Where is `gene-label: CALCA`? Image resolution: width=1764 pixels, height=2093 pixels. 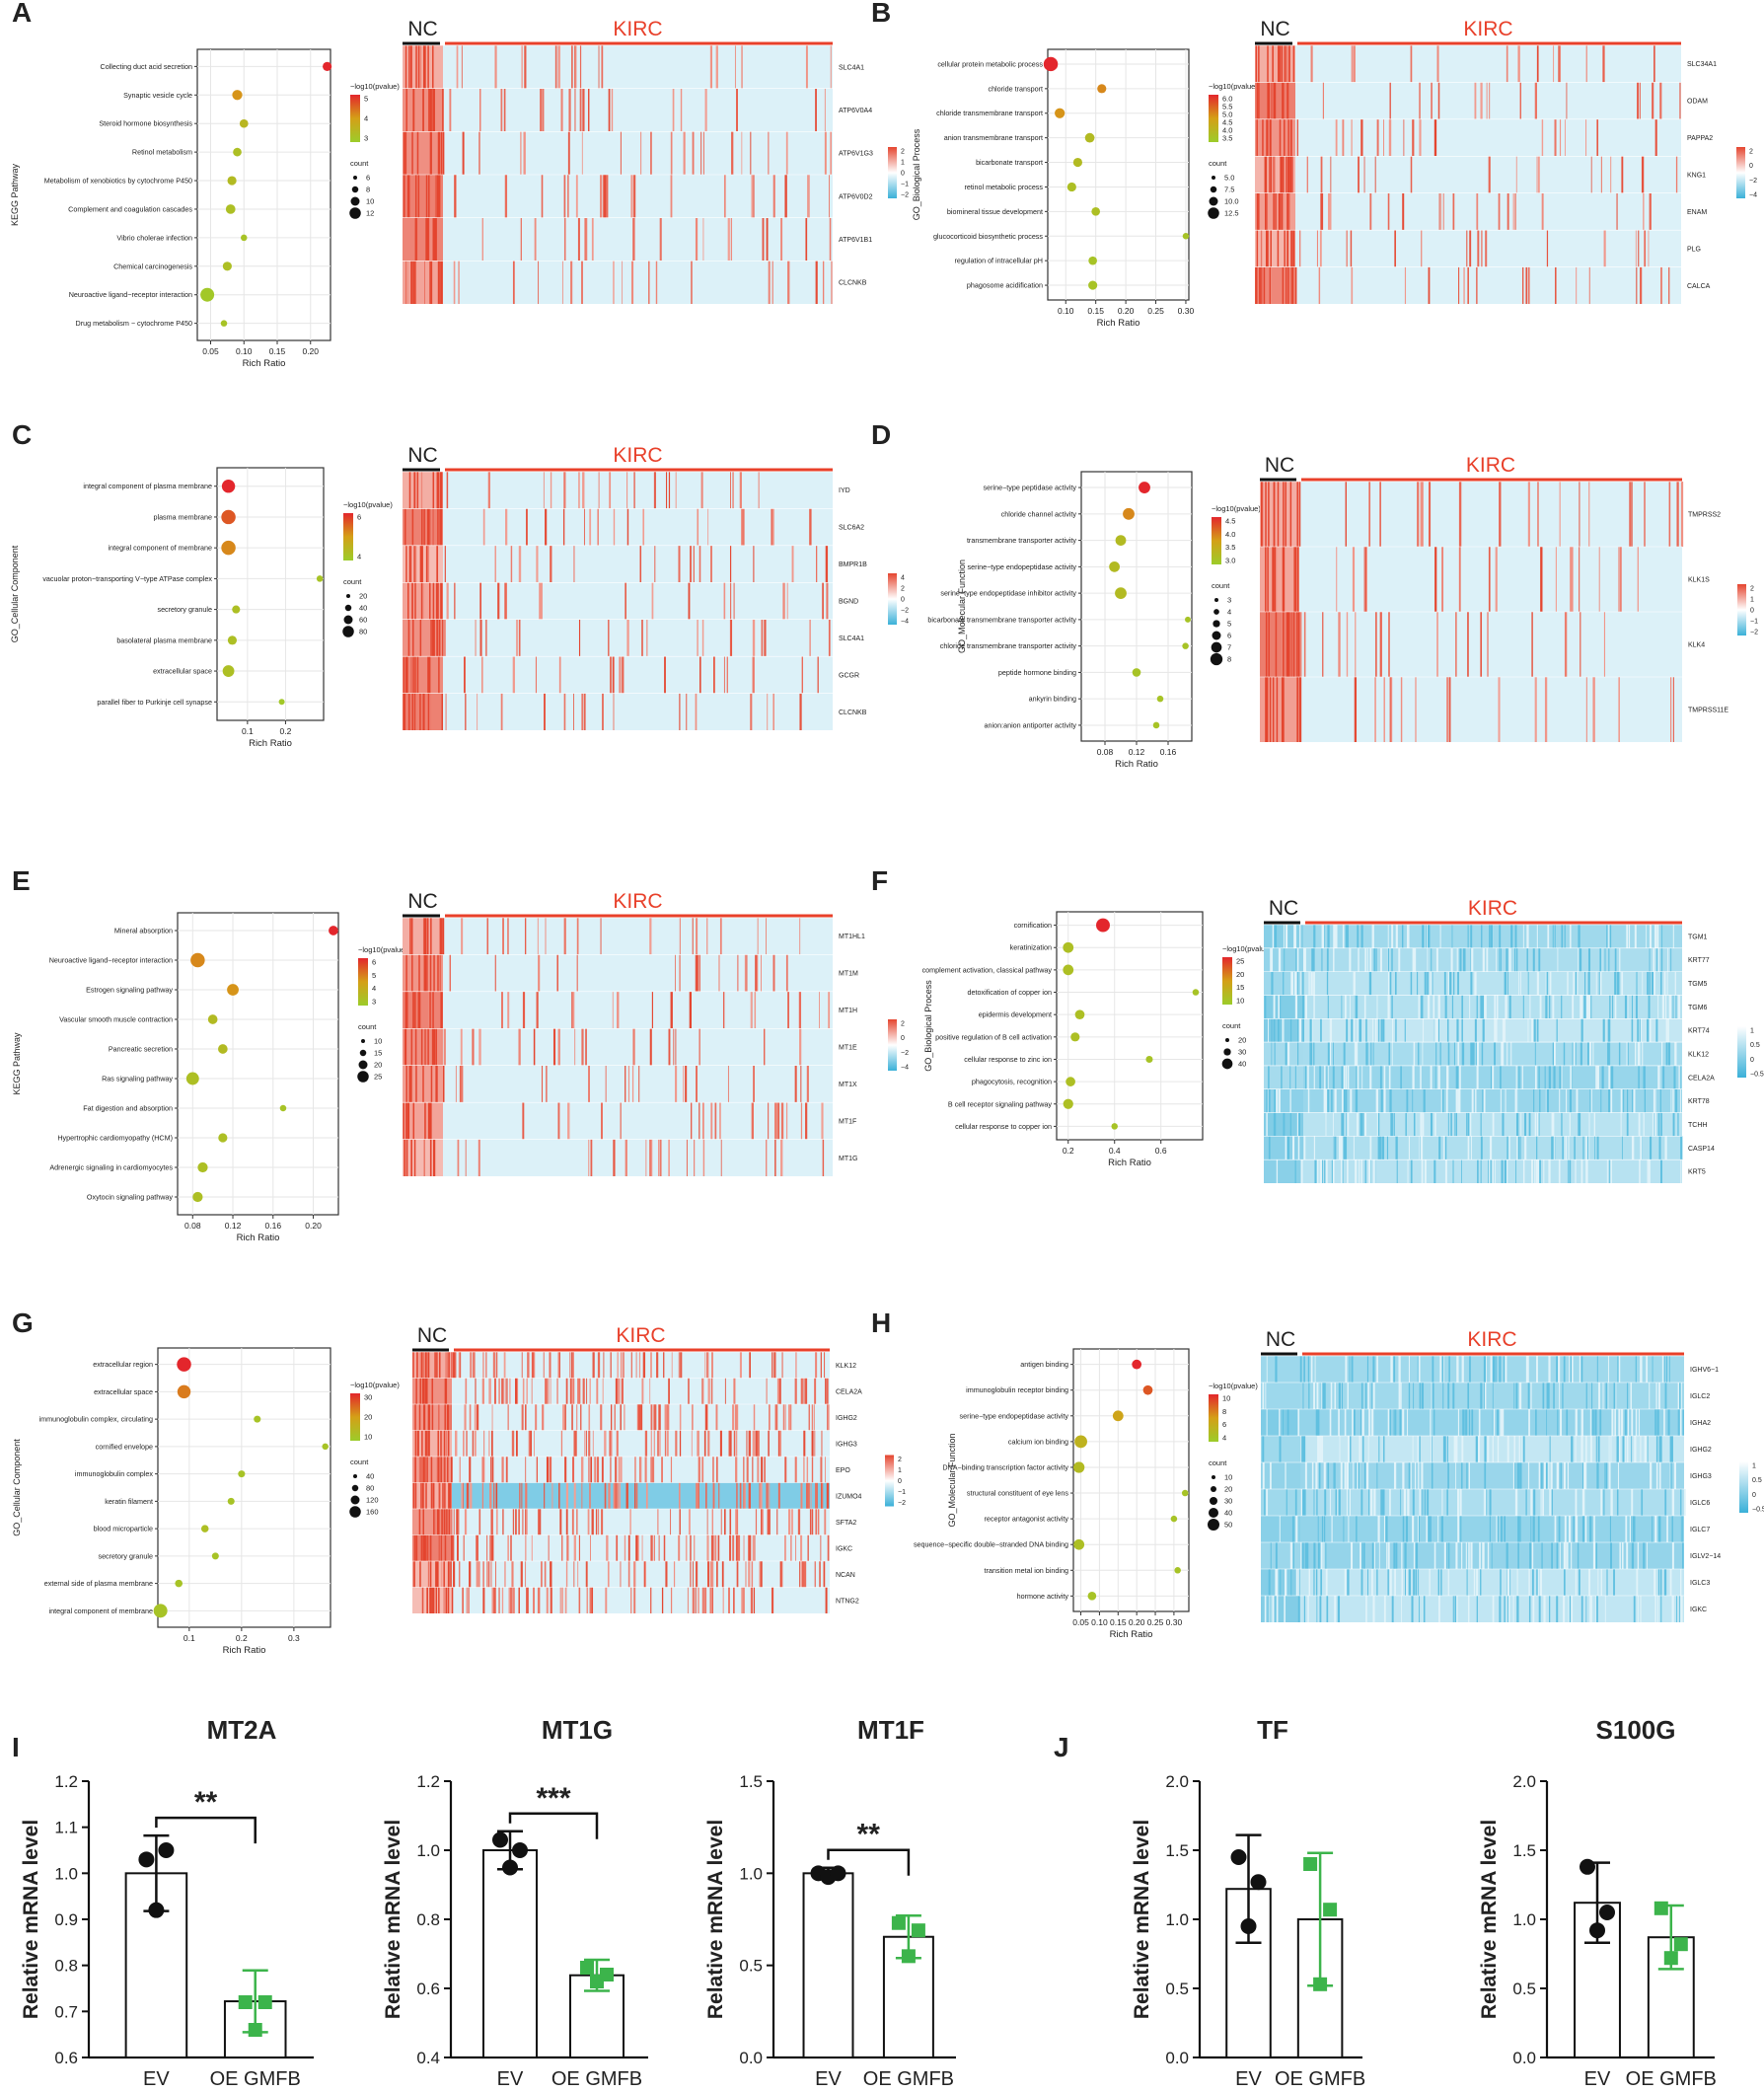
gene-label: CALCA is located at coordinates (1699, 286).